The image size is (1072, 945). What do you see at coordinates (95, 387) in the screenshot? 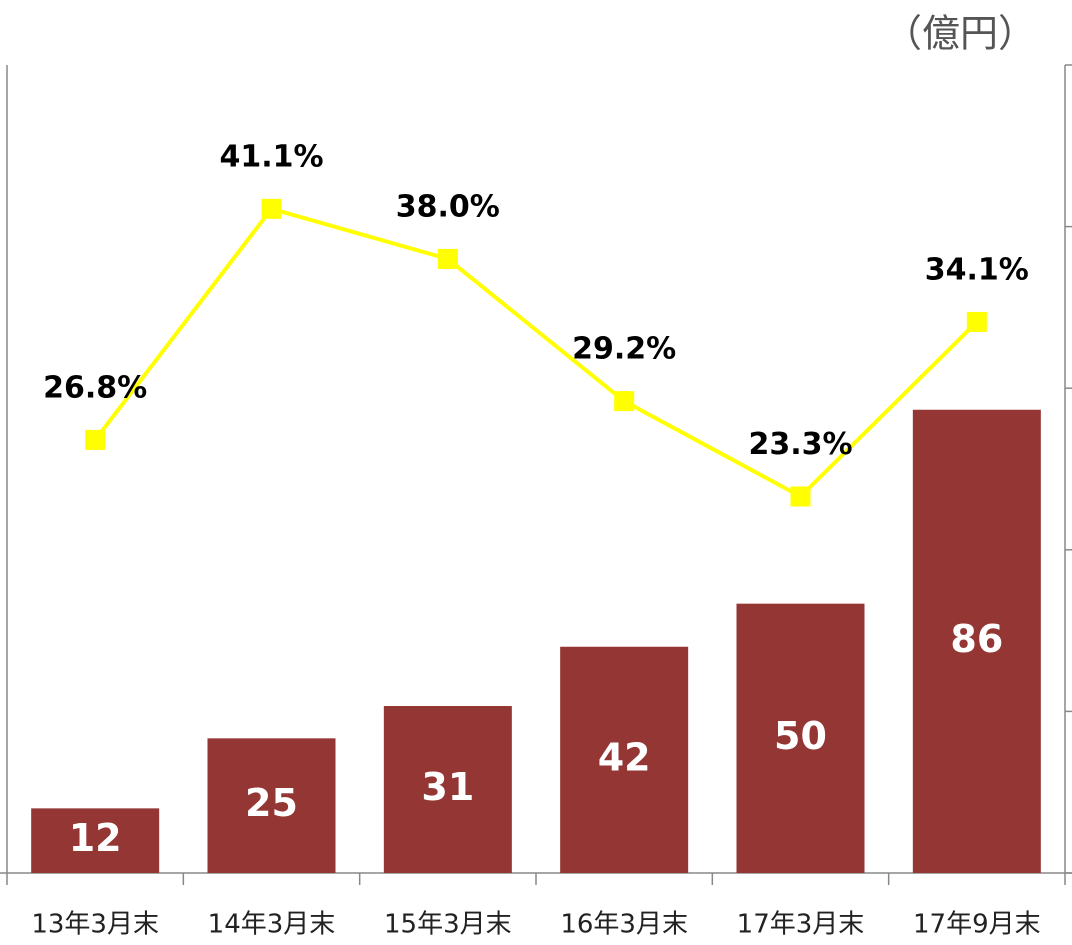
I see `line-label: 26.8%` at bounding box center [95, 387].